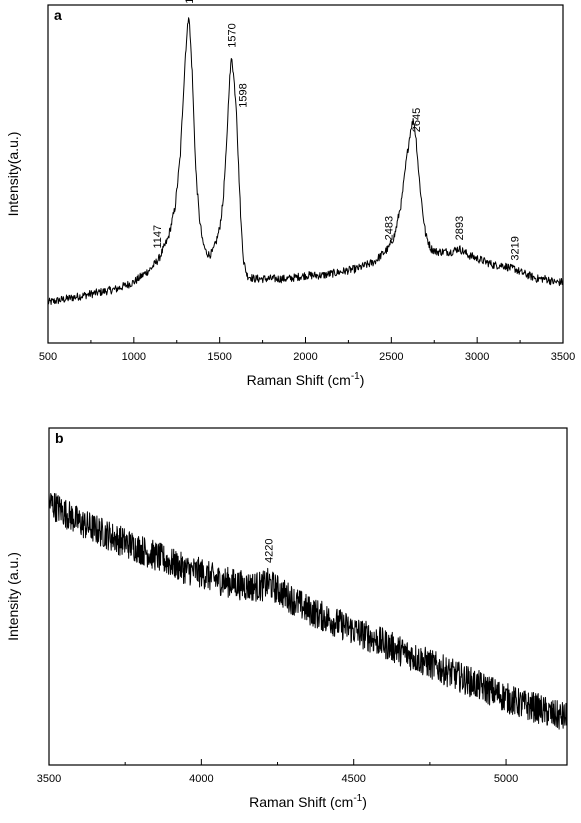 The image size is (581, 823). I want to click on peak-label: 1320, so click(190, 2).